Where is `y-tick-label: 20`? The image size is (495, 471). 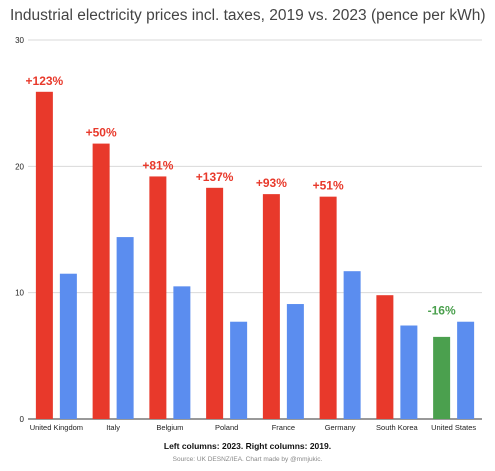
y-tick-label: 20 is located at coordinates (19, 166).